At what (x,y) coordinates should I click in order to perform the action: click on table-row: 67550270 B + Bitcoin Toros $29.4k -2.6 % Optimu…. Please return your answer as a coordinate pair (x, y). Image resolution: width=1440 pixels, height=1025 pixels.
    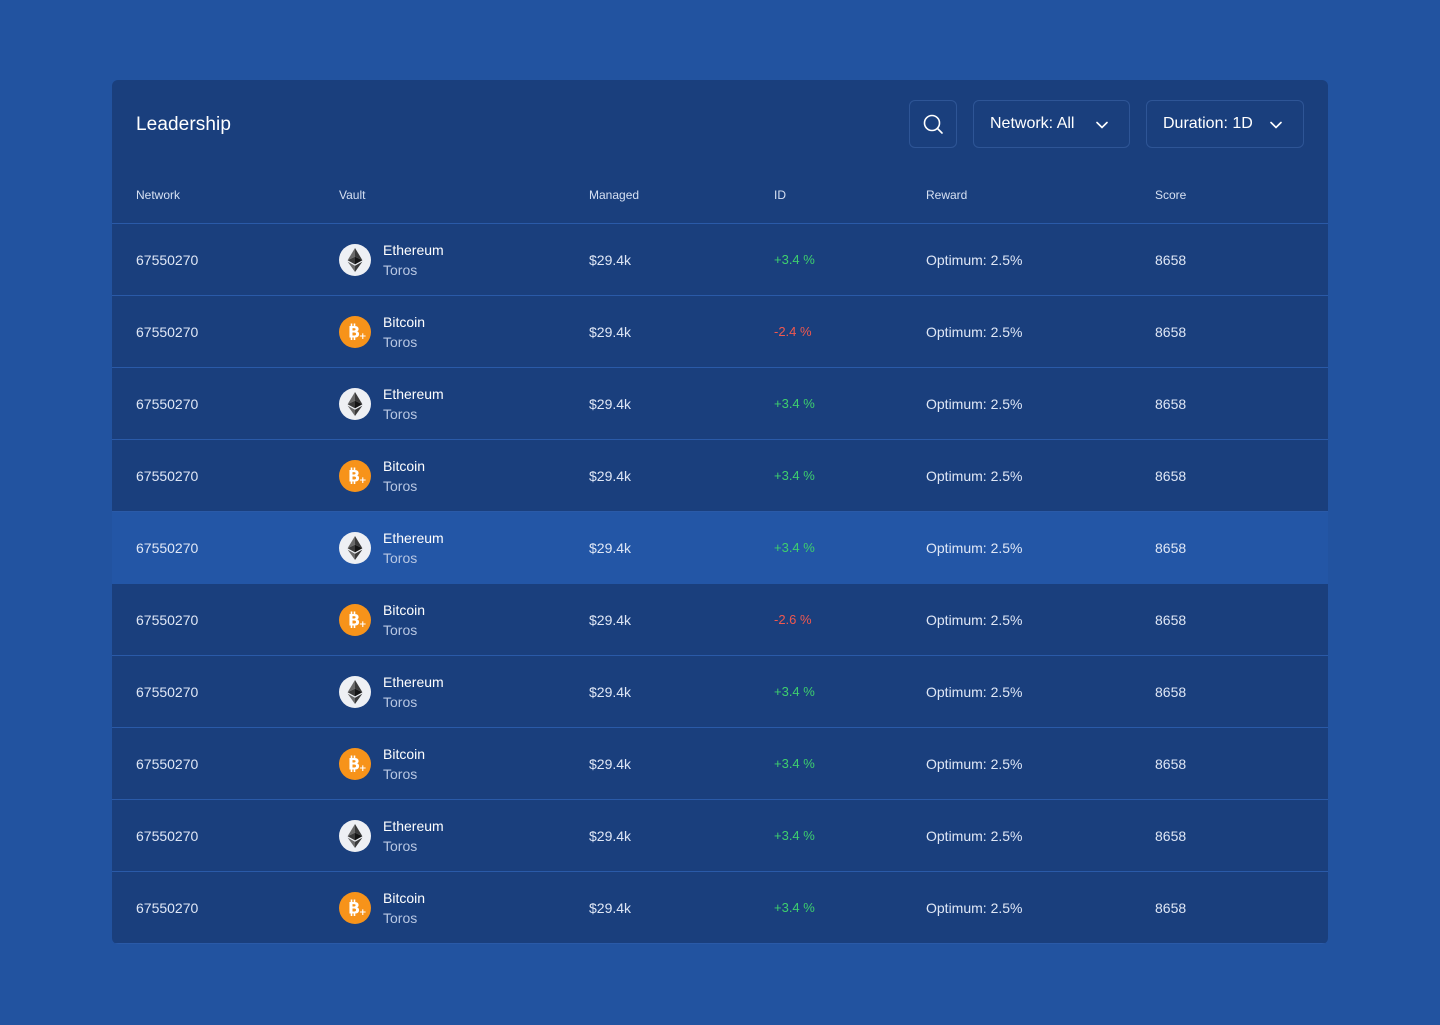
    Looking at the image, I should click on (720, 620).